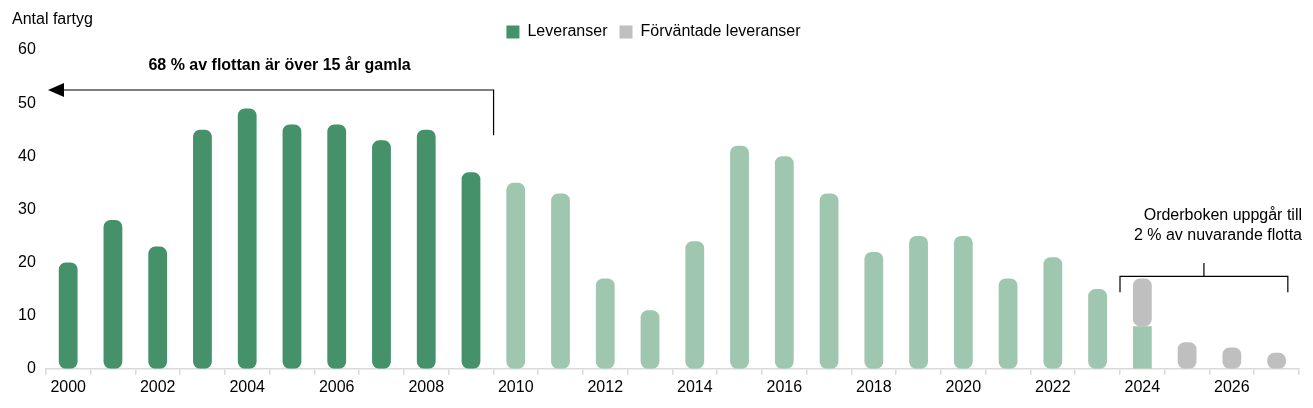 The image size is (1313, 408). I want to click on y-tick-label: 50, so click(27, 102).